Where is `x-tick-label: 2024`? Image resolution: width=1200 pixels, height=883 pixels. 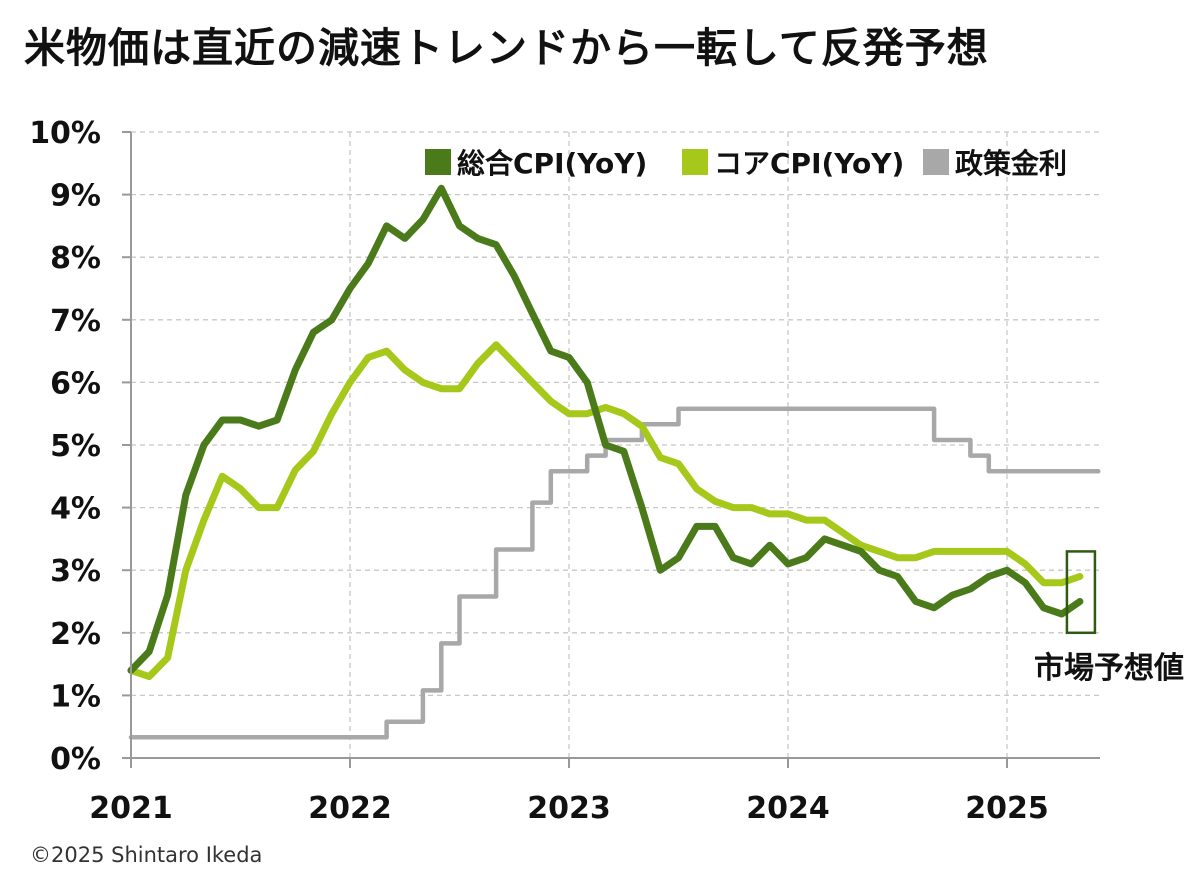
x-tick-label: 2024 is located at coordinates (788, 808).